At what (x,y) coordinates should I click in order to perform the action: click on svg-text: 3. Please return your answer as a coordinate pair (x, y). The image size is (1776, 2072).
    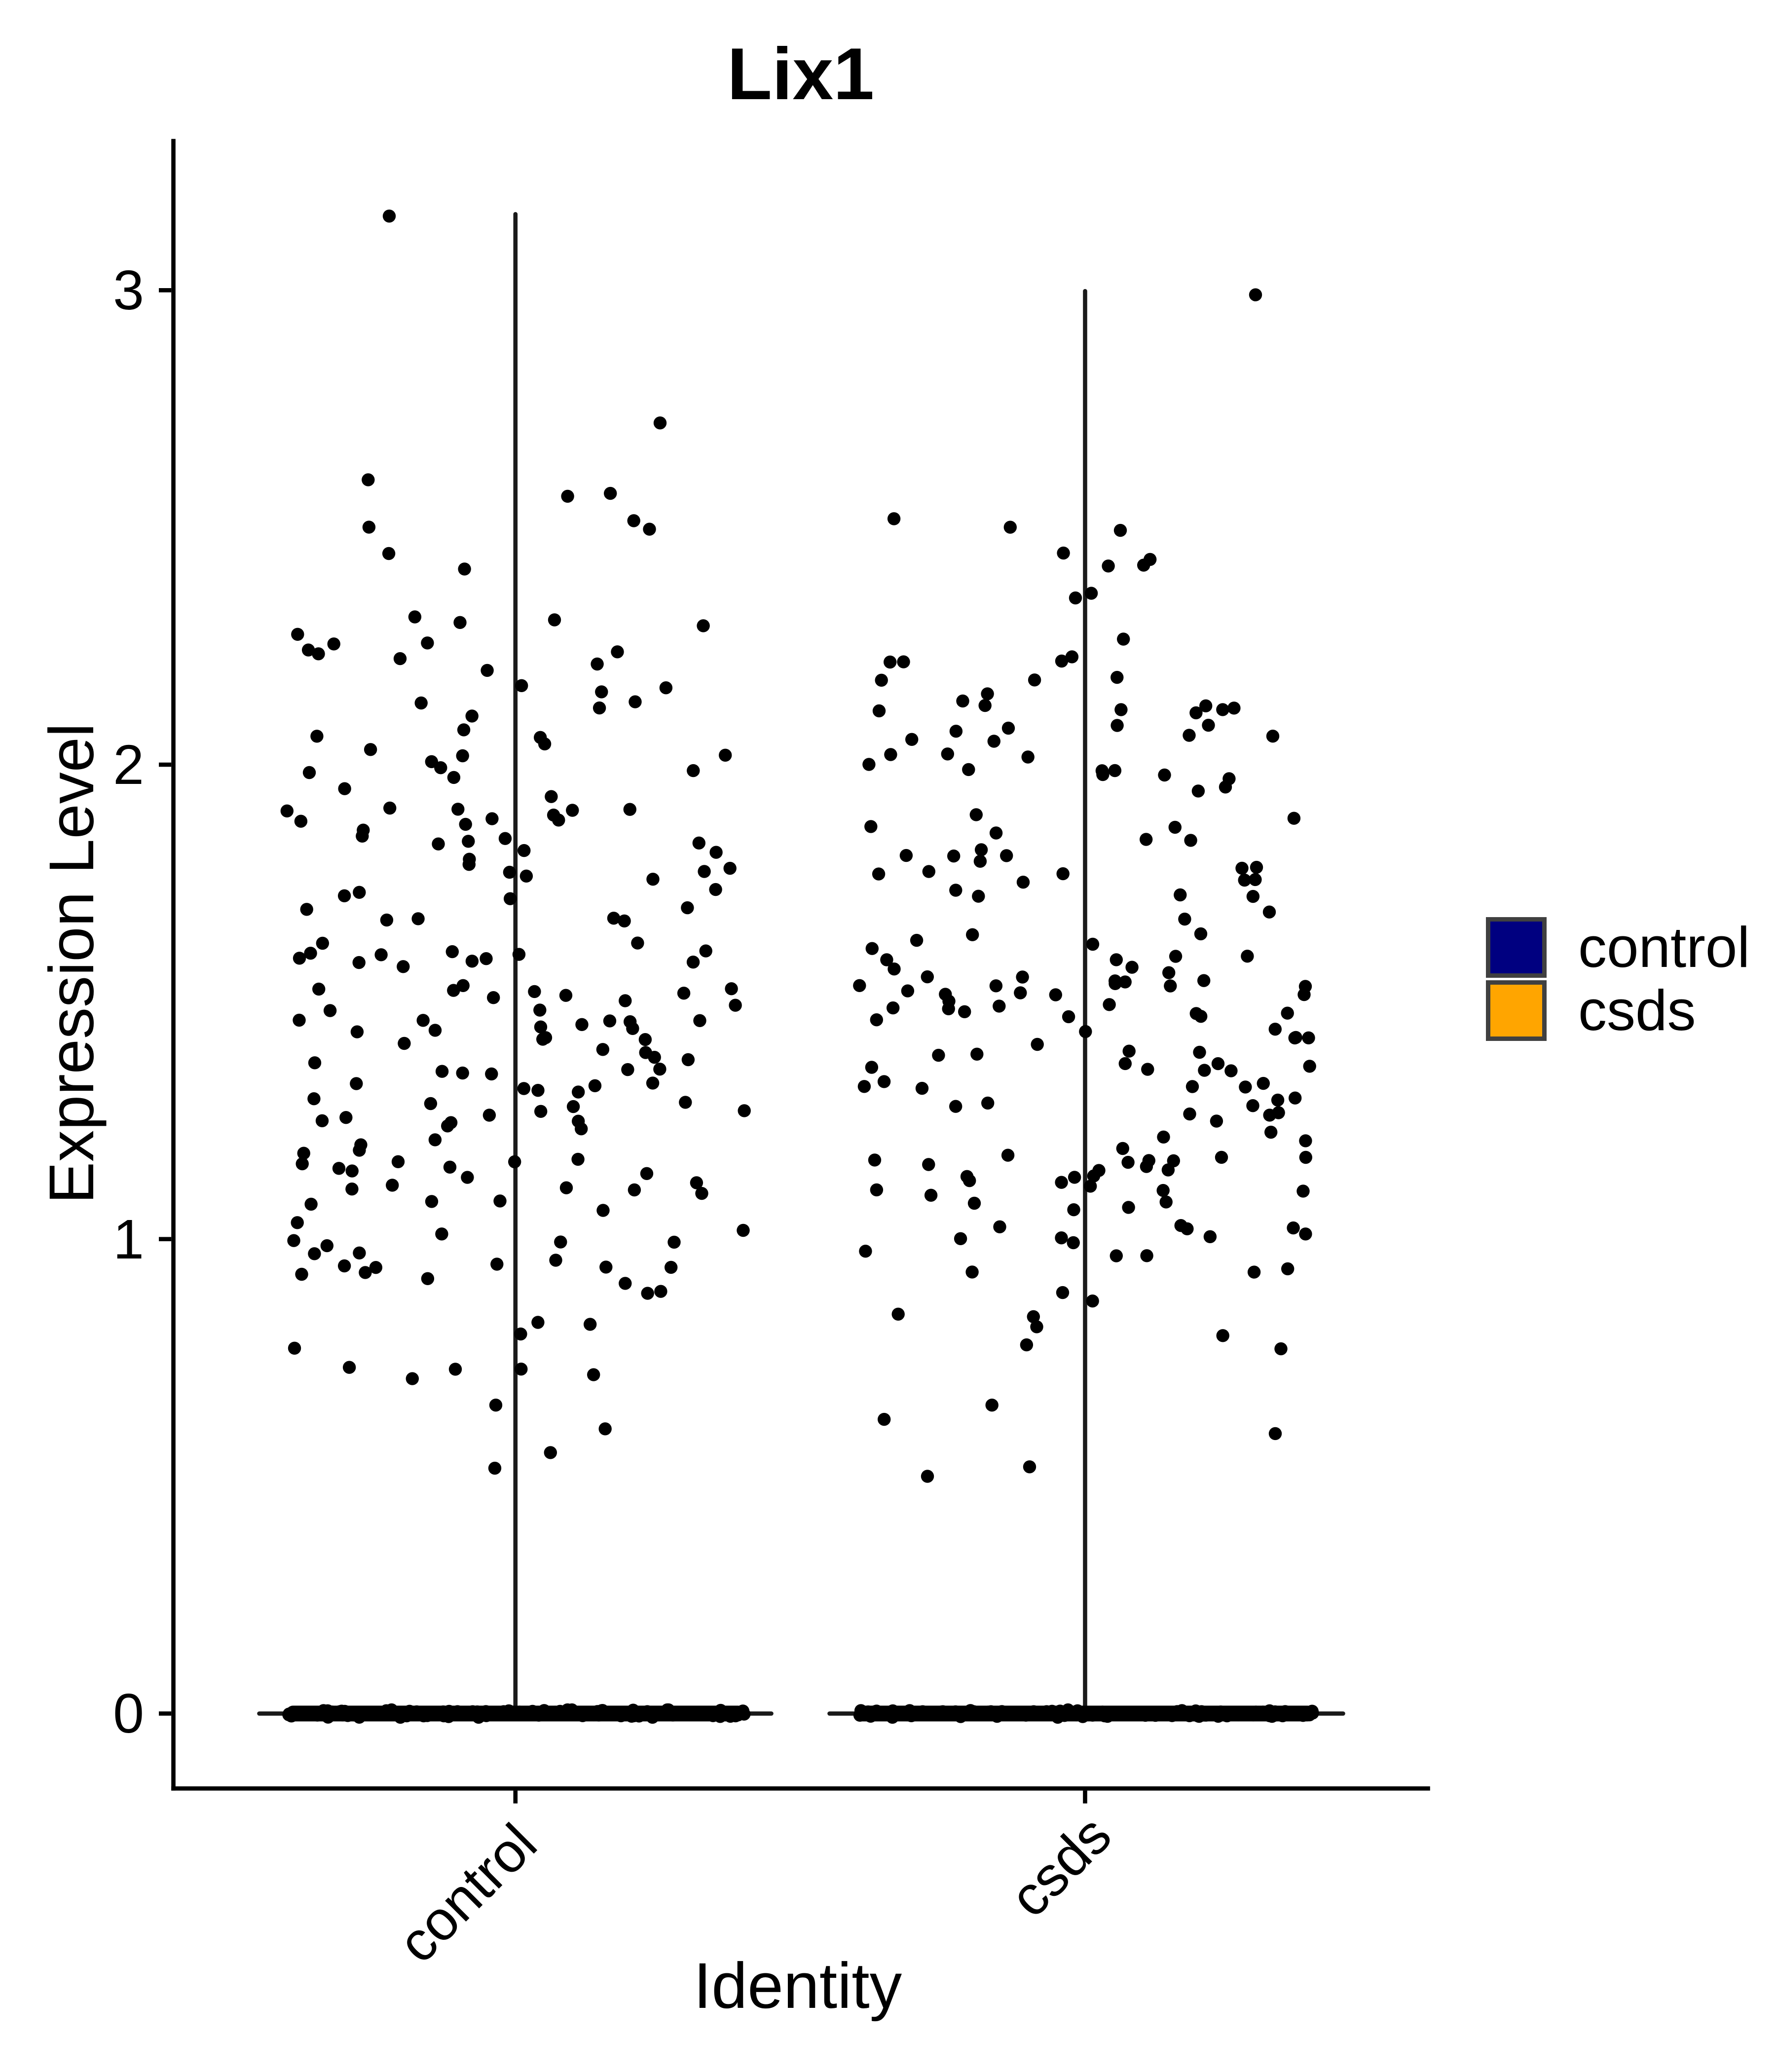
    Looking at the image, I should click on (128, 290).